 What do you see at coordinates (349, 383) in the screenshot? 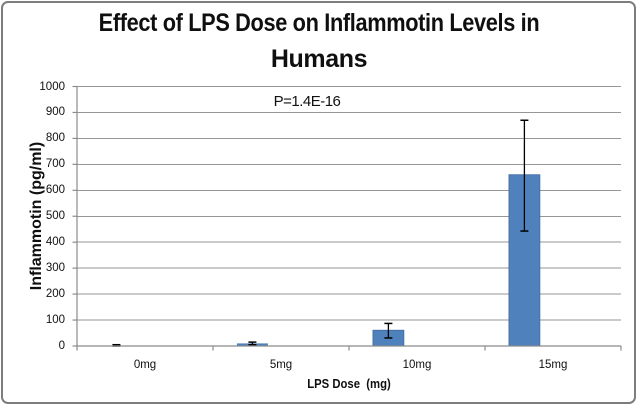
I see `x-axis-title: LPS Dose (mg)` at bounding box center [349, 383].